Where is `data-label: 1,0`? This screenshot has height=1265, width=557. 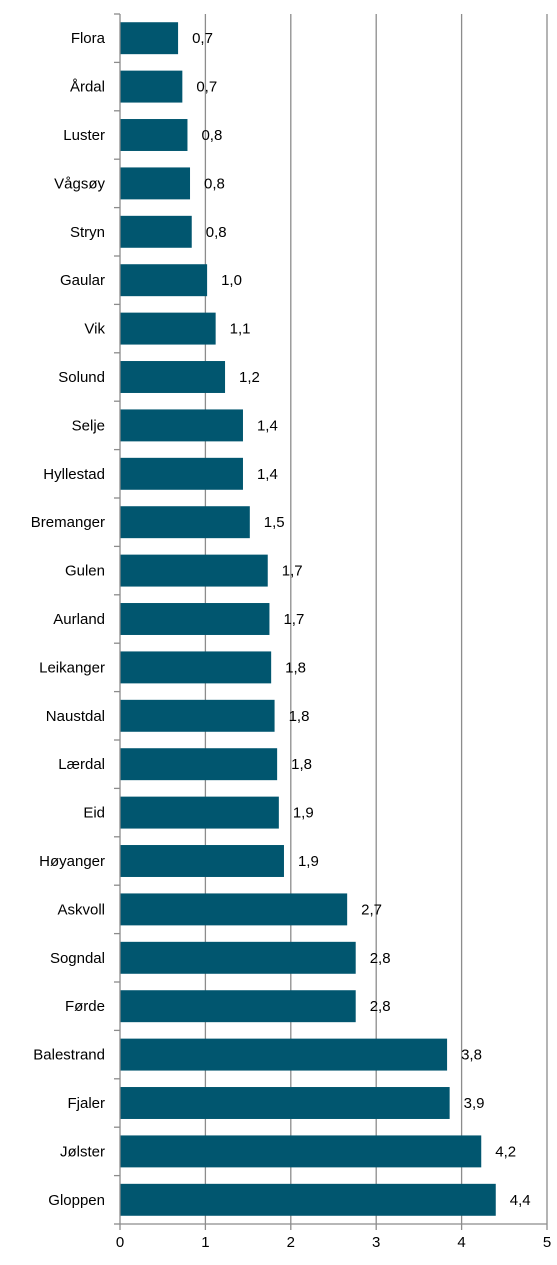 data-label: 1,0 is located at coordinates (231, 280).